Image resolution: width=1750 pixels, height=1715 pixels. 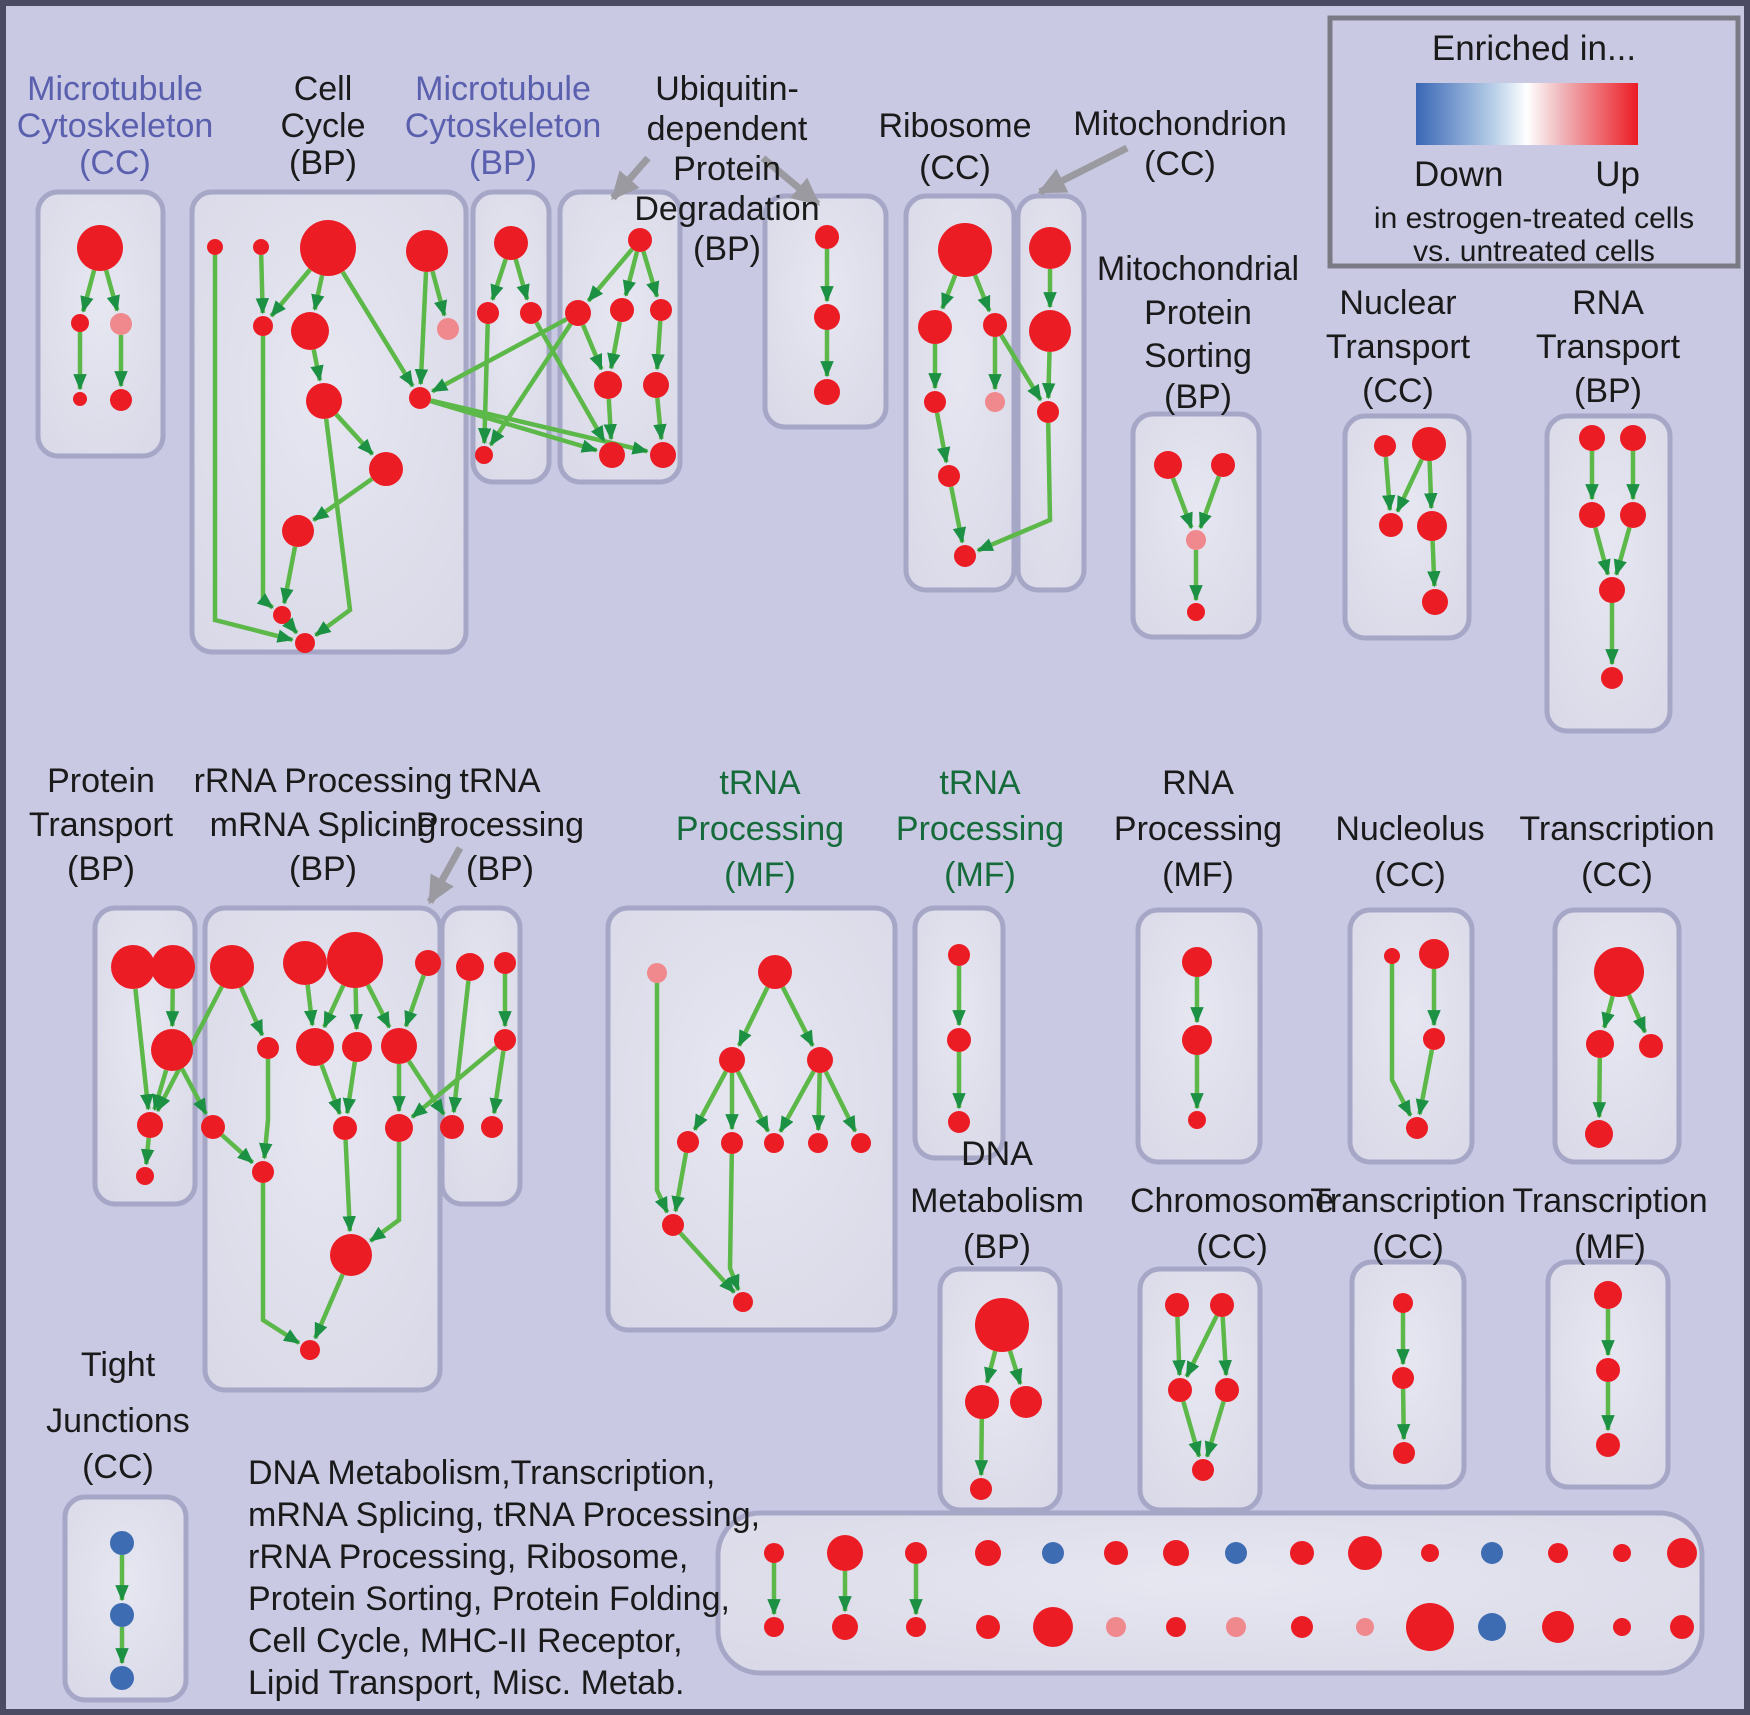 I want to click on go-term-node-ubiquitin-degradation-bp-left-u2, so click(x=622, y=310).